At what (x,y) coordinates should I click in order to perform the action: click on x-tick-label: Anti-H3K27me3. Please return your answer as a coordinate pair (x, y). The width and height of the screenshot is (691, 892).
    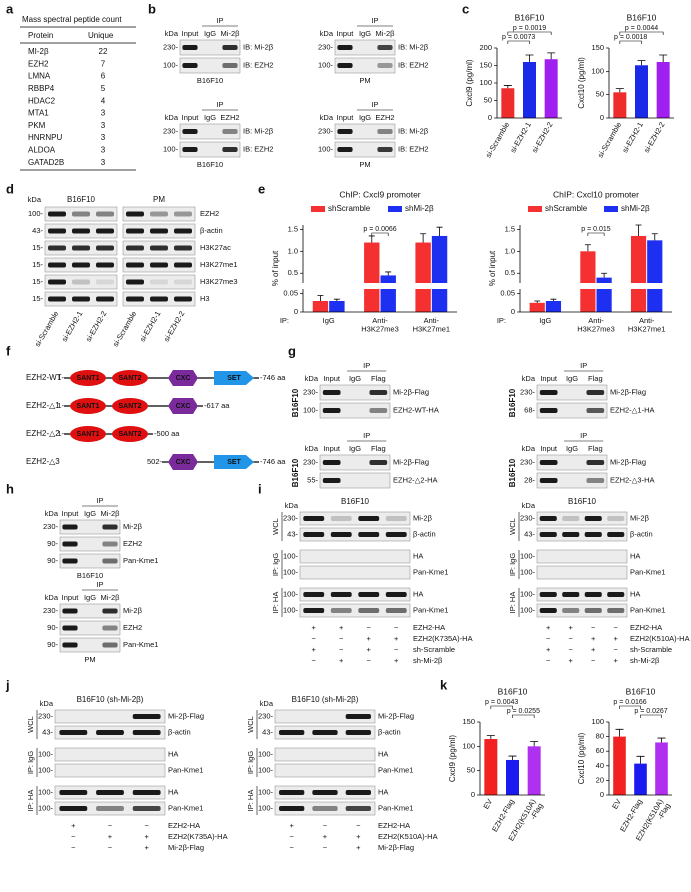
    Looking at the image, I should click on (596, 324).